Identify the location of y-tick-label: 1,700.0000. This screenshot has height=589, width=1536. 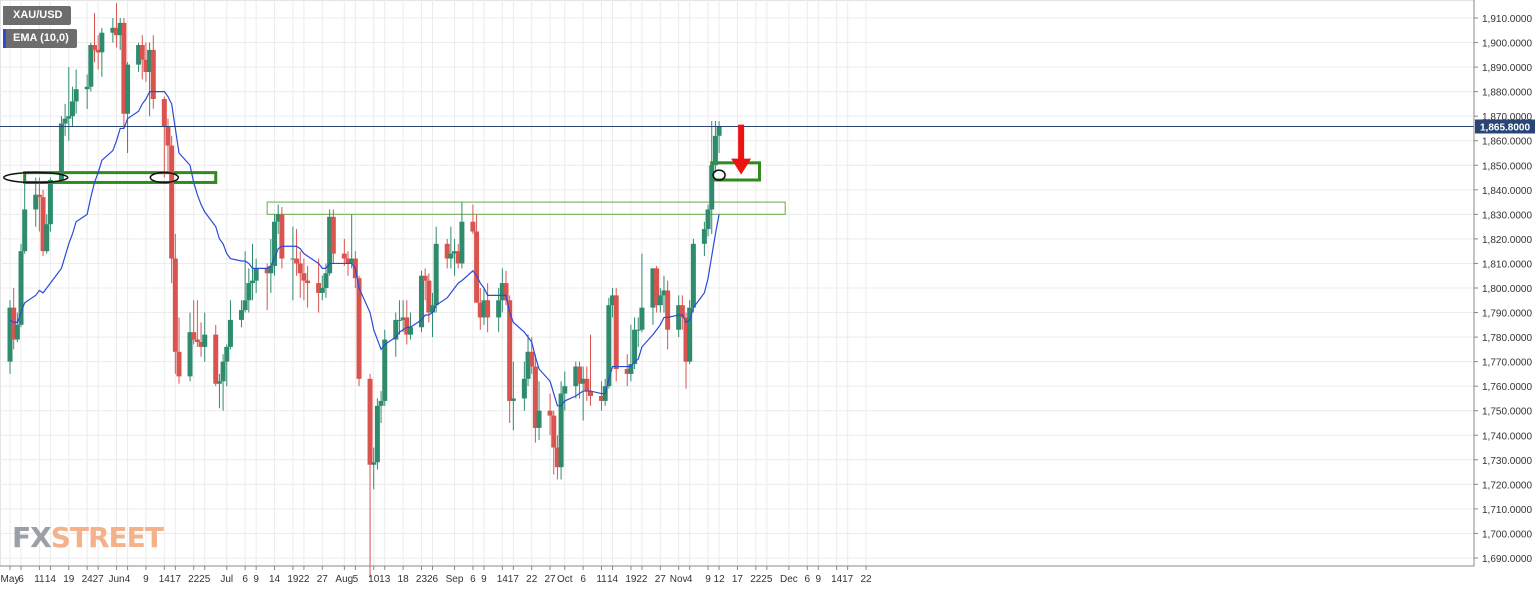
(1507, 534).